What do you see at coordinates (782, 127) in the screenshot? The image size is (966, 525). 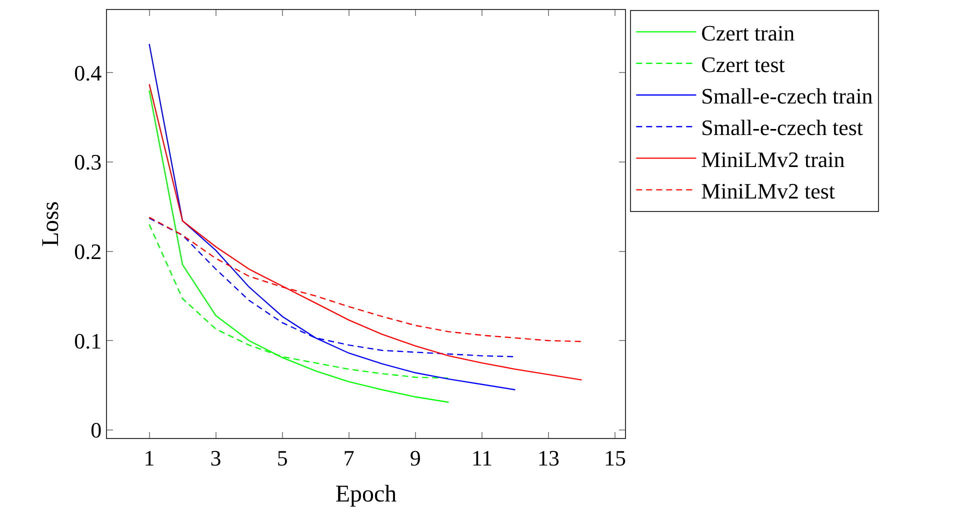 I see `legend-label: Small-e-czech test` at bounding box center [782, 127].